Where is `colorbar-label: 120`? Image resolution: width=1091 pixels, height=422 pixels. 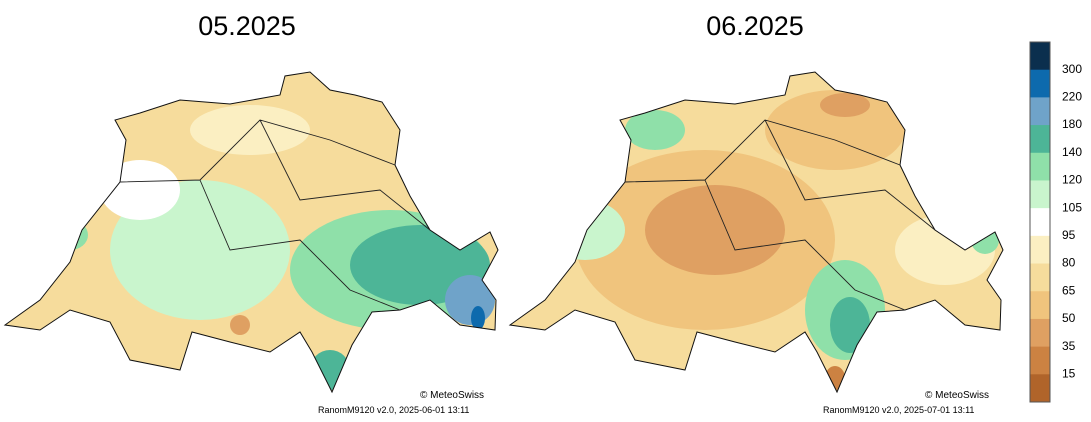 colorbar-label: 120 is located at coordinates (1072, 180).